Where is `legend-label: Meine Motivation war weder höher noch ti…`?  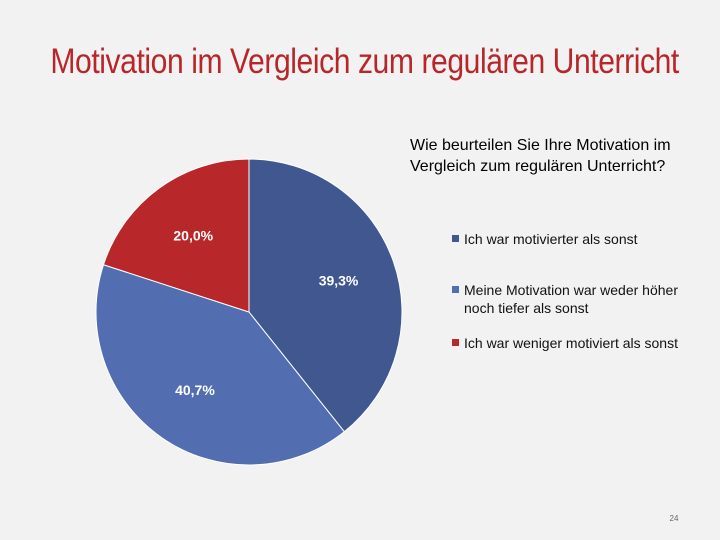
legend-label: Meine Motivation war weder höher noch ti… is located at coordinates (571, 299).